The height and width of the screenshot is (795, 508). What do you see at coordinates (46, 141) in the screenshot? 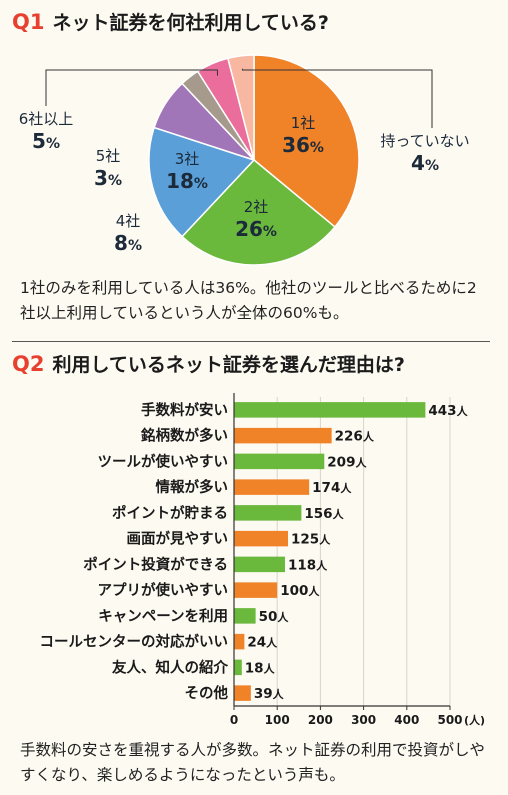
I see `pie-label-value: 5%` at bounding box center [46, 141].